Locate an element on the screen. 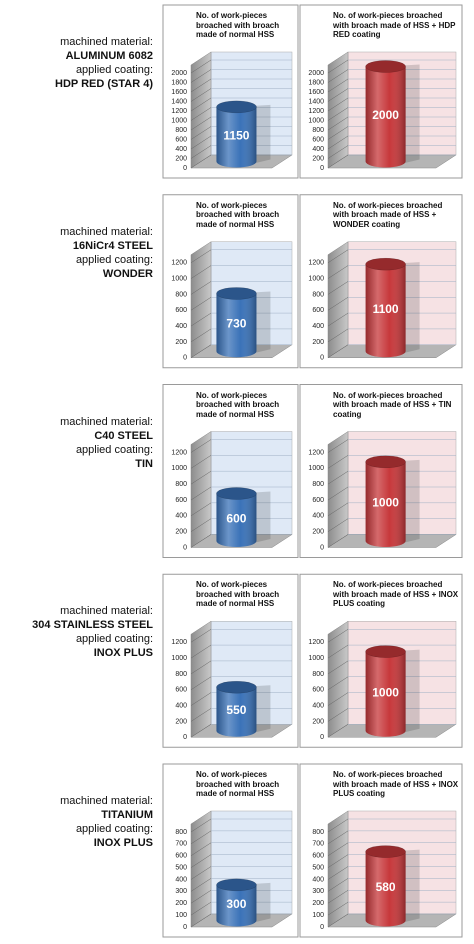  value-label: 2000 is located at coordinates (385, 115).